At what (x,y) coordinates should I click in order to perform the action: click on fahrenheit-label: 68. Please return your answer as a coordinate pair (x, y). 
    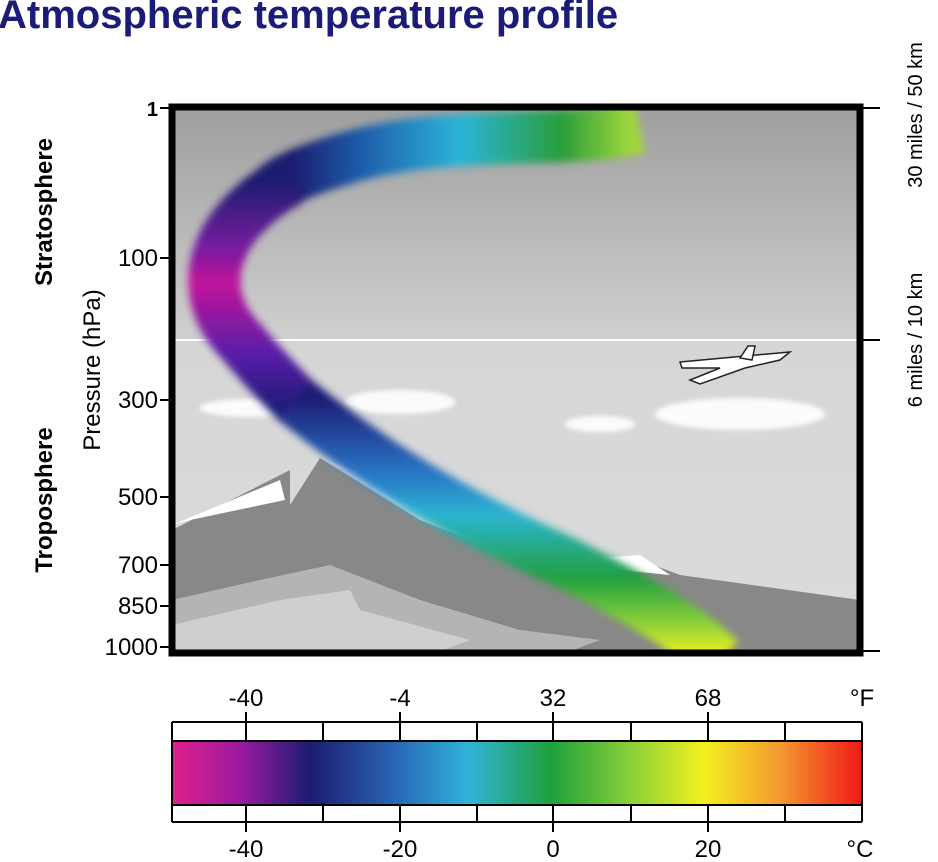
    Looking at the image, I should click on (708, 698).